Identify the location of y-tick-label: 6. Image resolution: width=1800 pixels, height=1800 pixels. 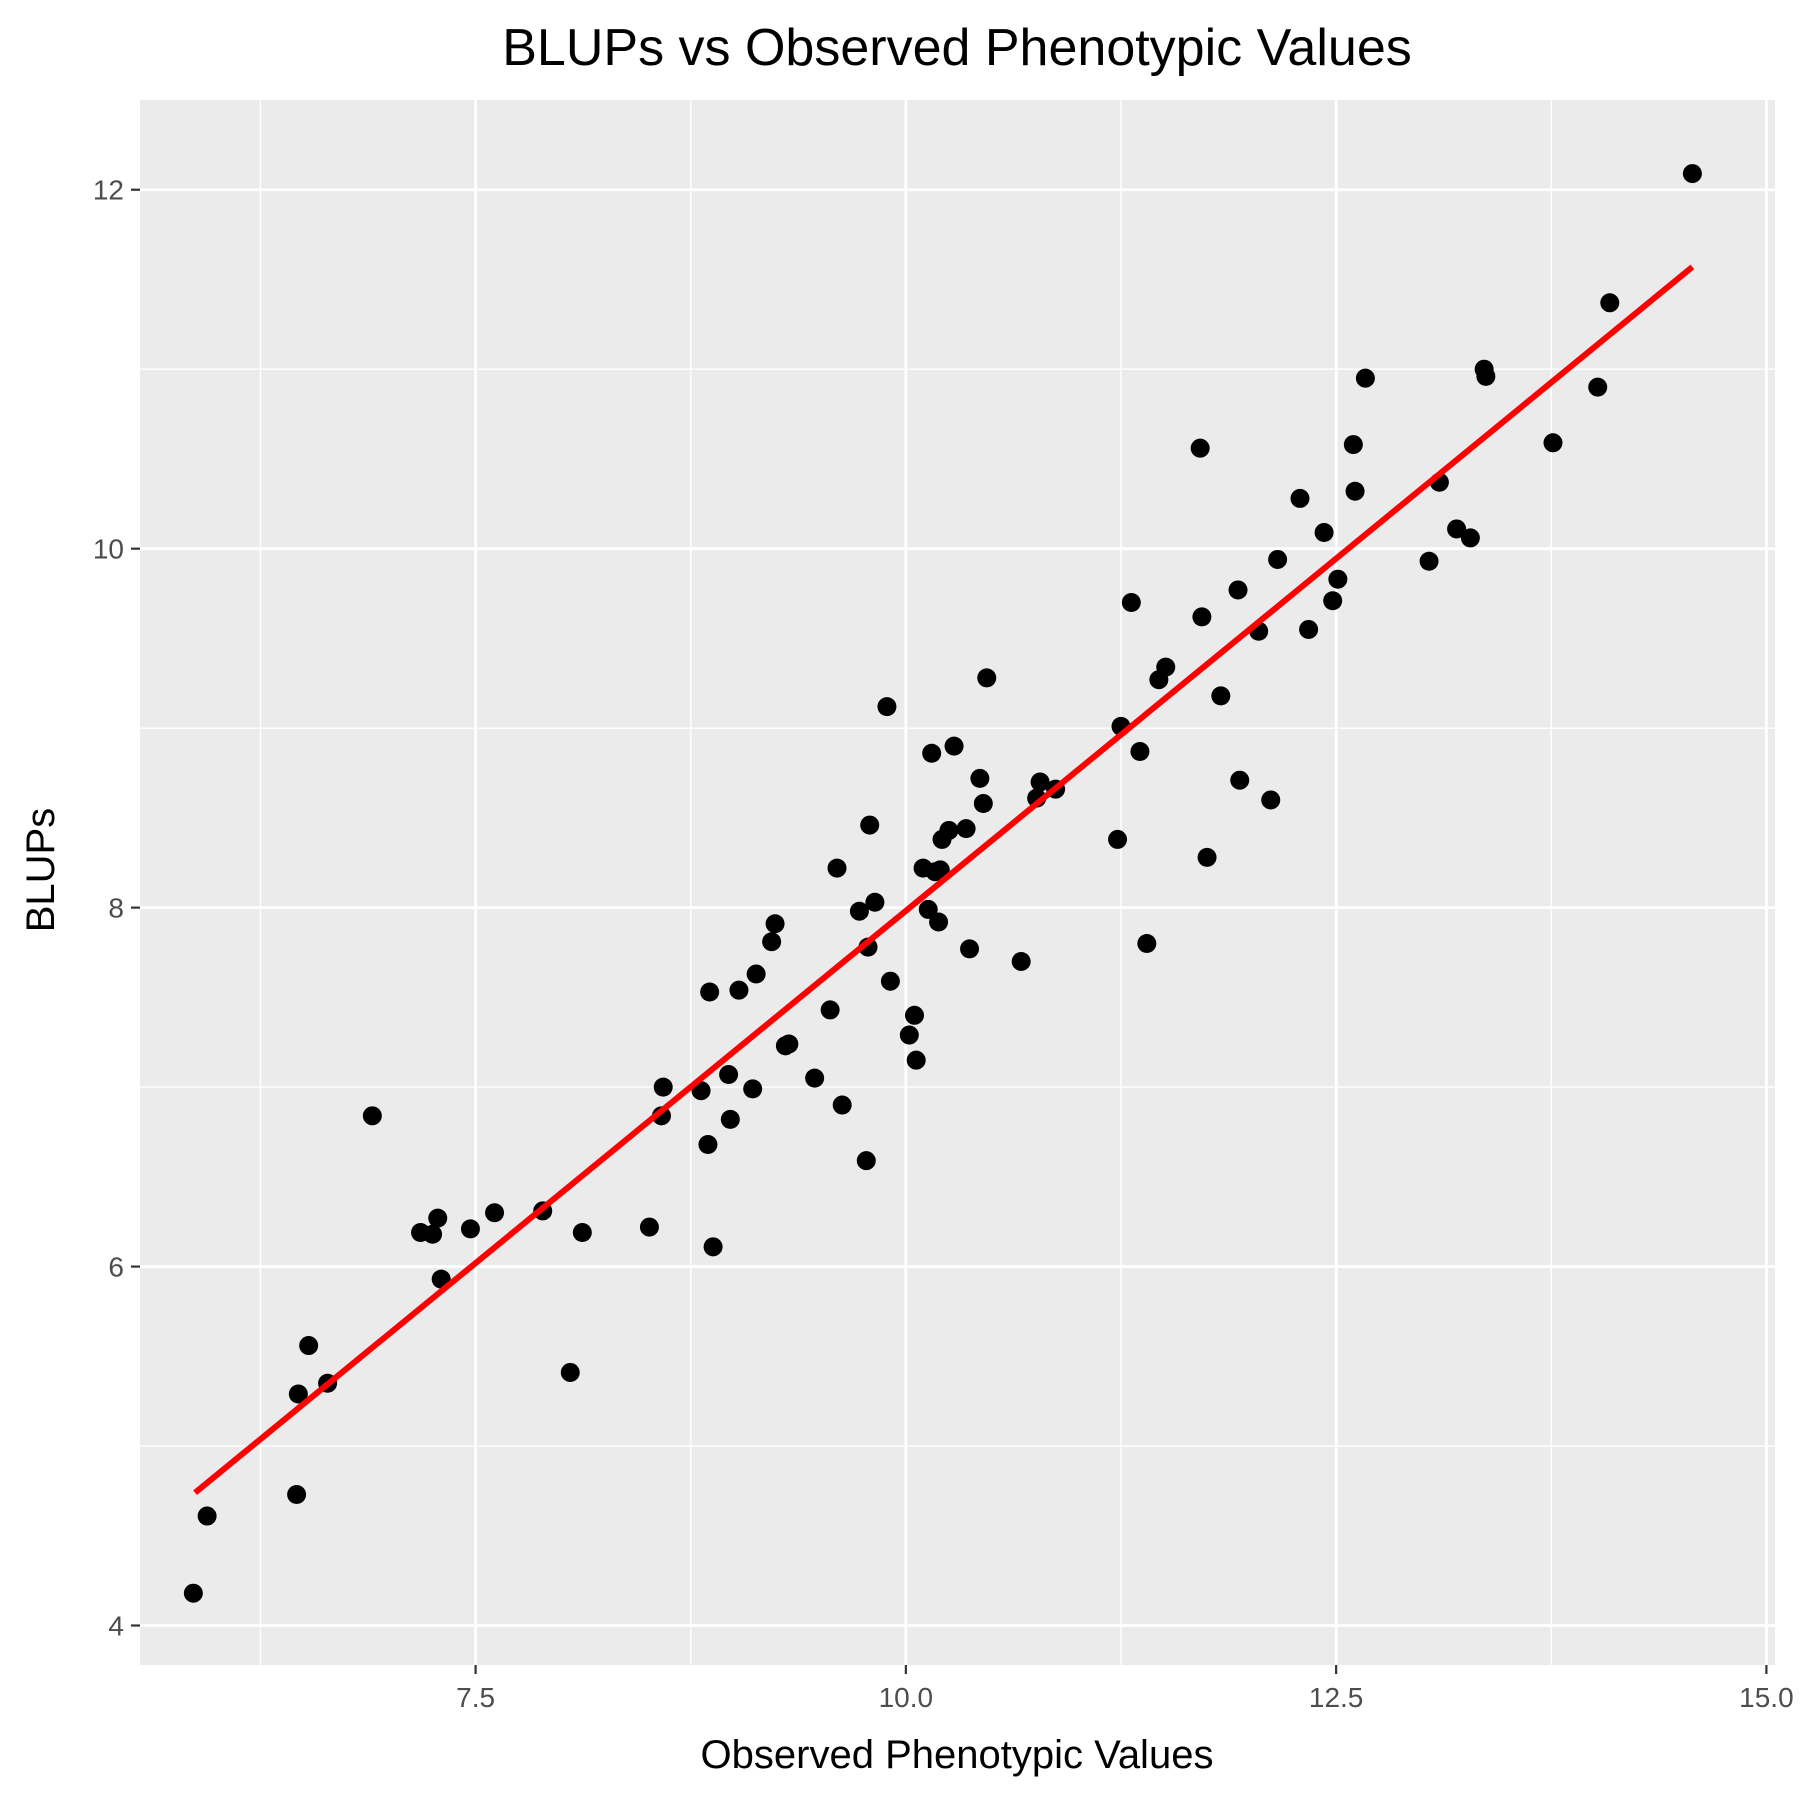
(116, 1267).